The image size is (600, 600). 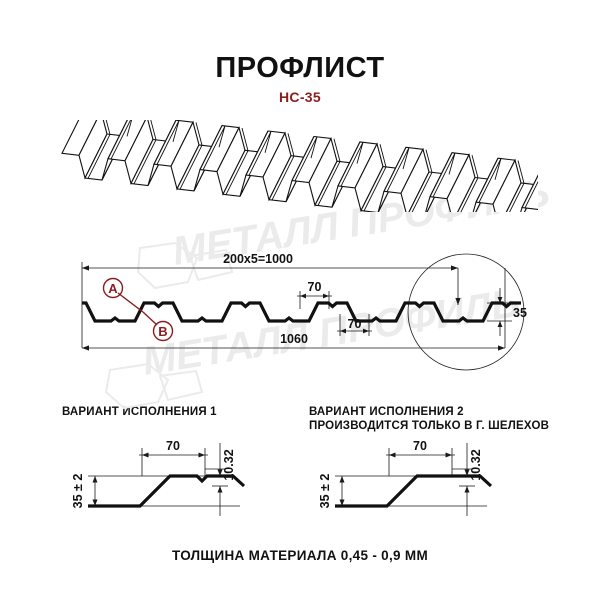 I want to click on dim-pitch-total-label: 200x5=1000, so click(x=258, y=259).